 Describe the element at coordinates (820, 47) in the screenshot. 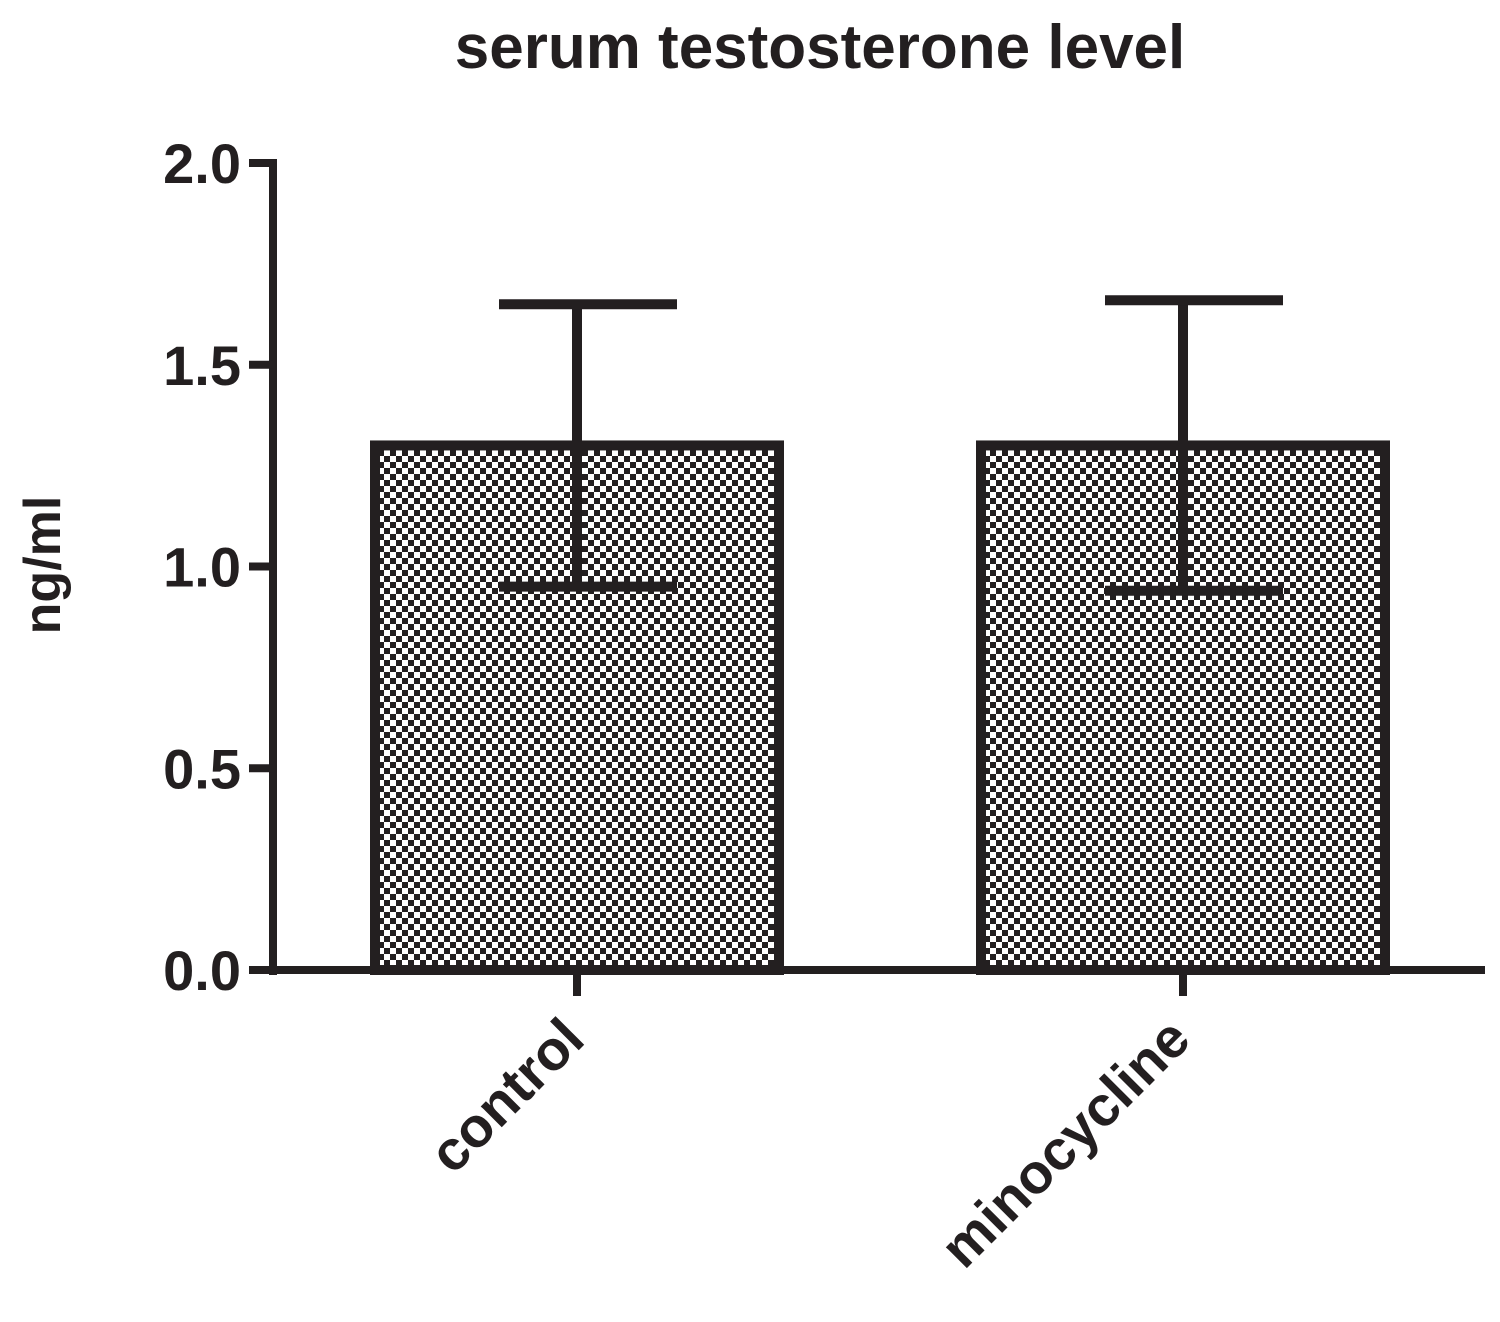

I see `chart-title: serum testosterone level` at that location.